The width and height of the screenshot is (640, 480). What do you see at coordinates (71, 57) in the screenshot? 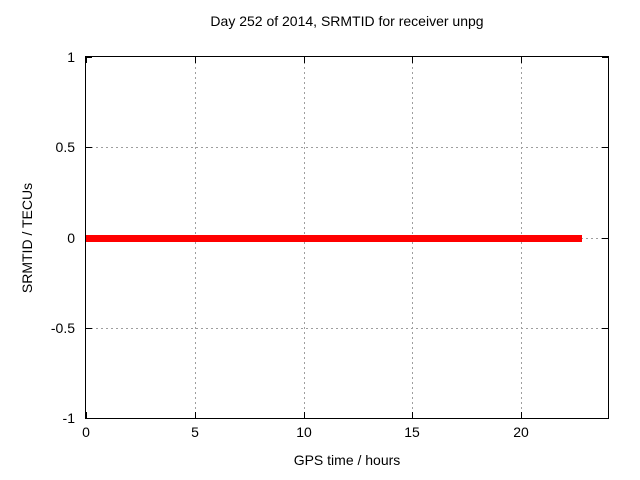
I see `y-tick-label: 1` at bounding box center [71, 57].